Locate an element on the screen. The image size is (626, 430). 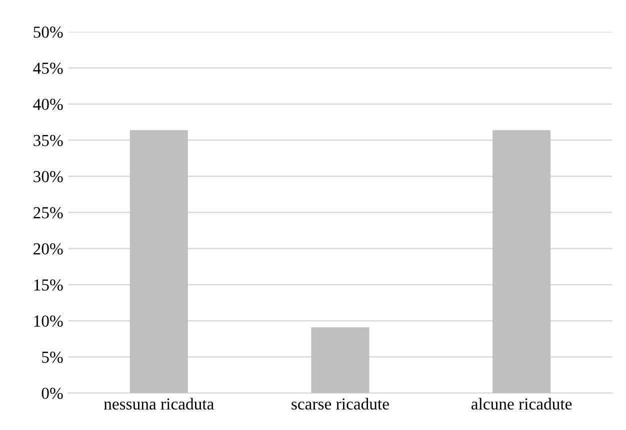
y-tick-label: 35% is located at coordinates (48, 140).